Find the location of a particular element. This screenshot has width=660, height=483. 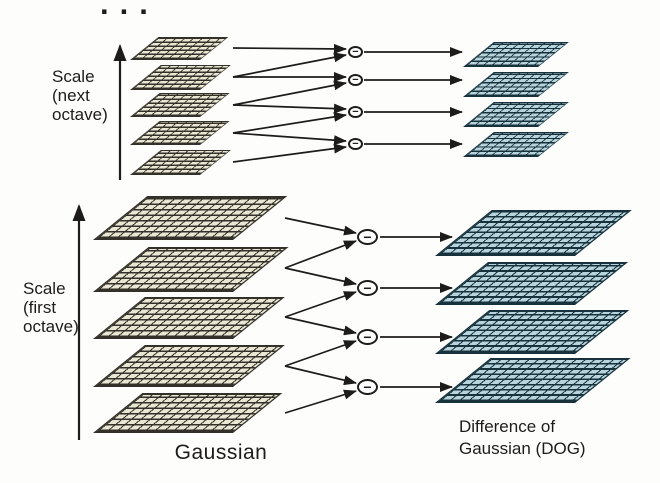

subtract-node-first-4: − is located at coordinates (367, 237).